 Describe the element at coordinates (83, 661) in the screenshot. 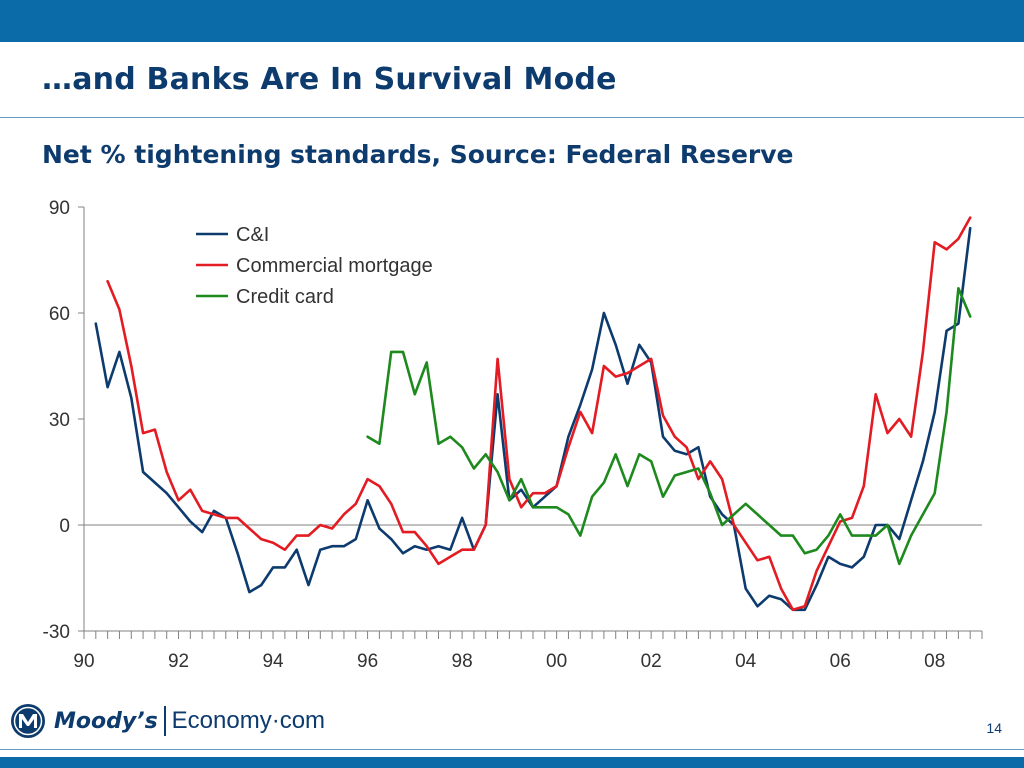

I see `x-tick-label: 90` at that location.